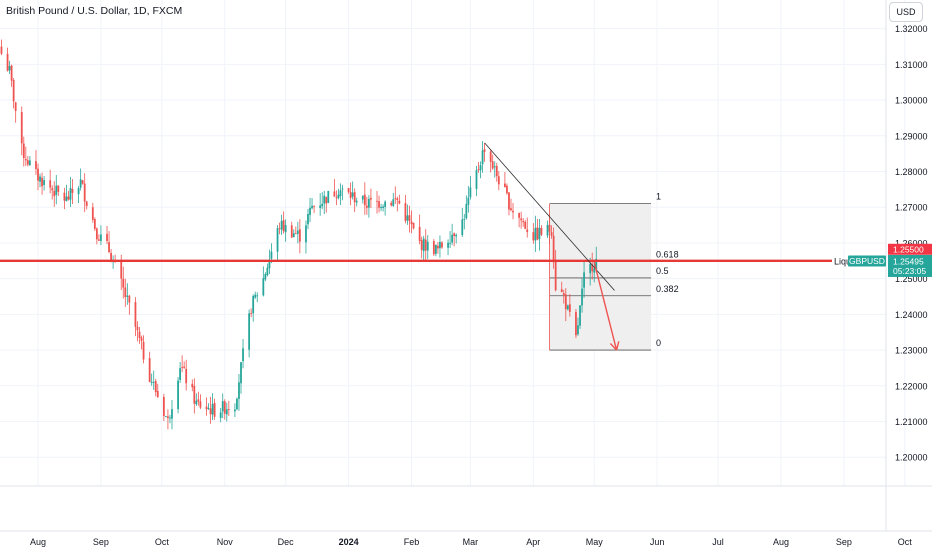 This screenshot has width=932, height=550. What do you see at coordinates (600, 277) in the screenshot?
I see `fib-zone` at bounding box center [600, 277].